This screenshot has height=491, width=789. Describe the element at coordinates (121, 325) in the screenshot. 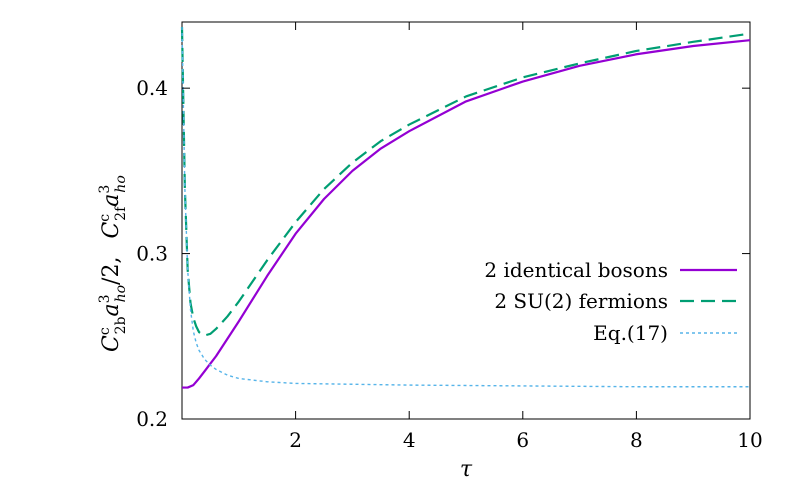

I see `y-label-b-sub: 2b` at that location.